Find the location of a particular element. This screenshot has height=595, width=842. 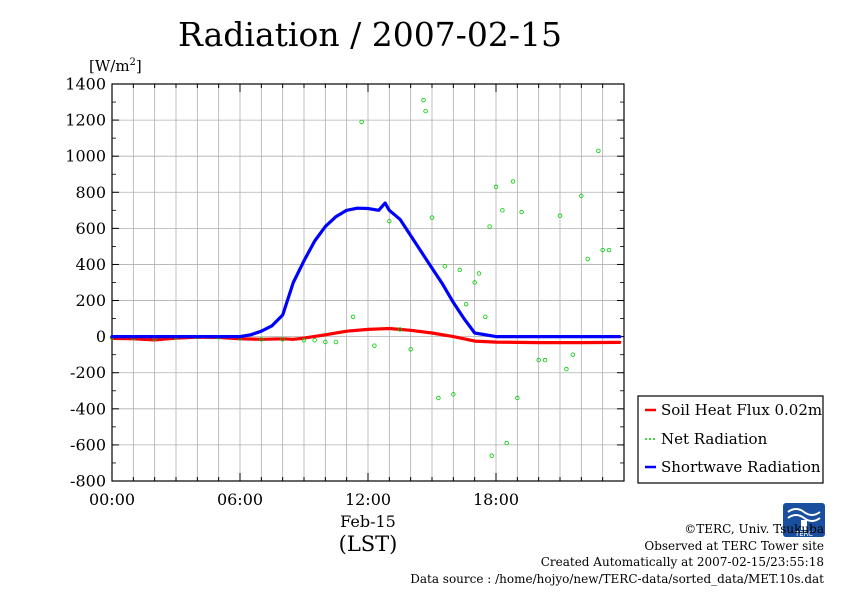

chart-title: Radiation / 2007-02-15 is located at coordinates (370, 34).